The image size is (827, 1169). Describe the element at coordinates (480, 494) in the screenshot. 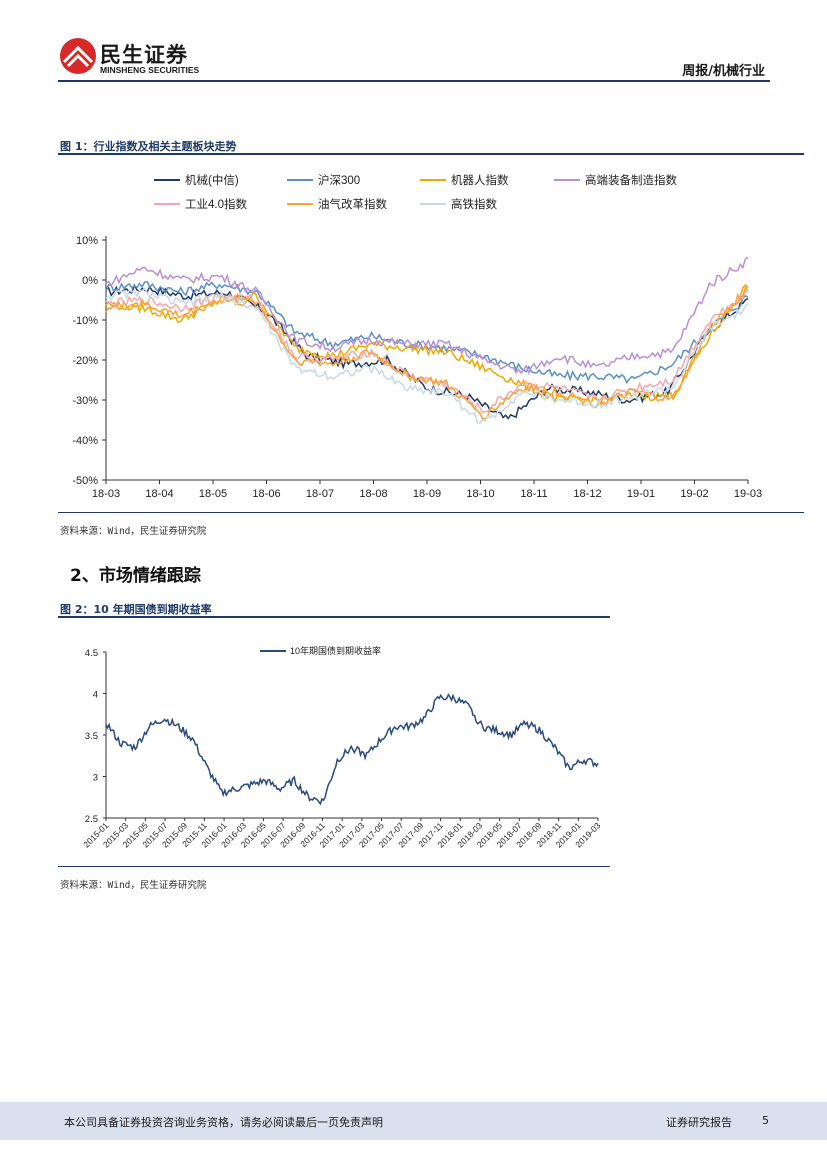

I see `x-tick-label: 18-10` at that location.